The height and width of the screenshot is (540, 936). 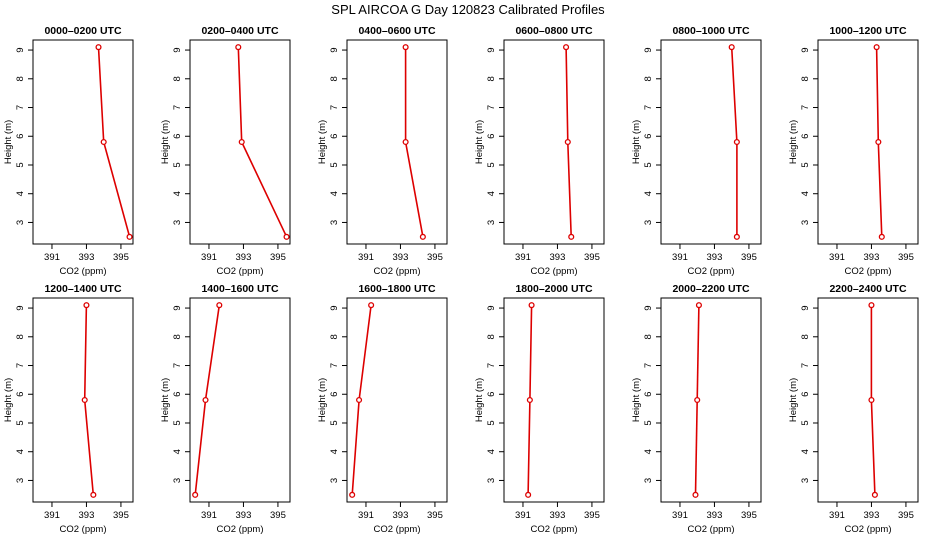 I want to click on panel-title: 0000–0200 UTC, so click(x=82, y=31).